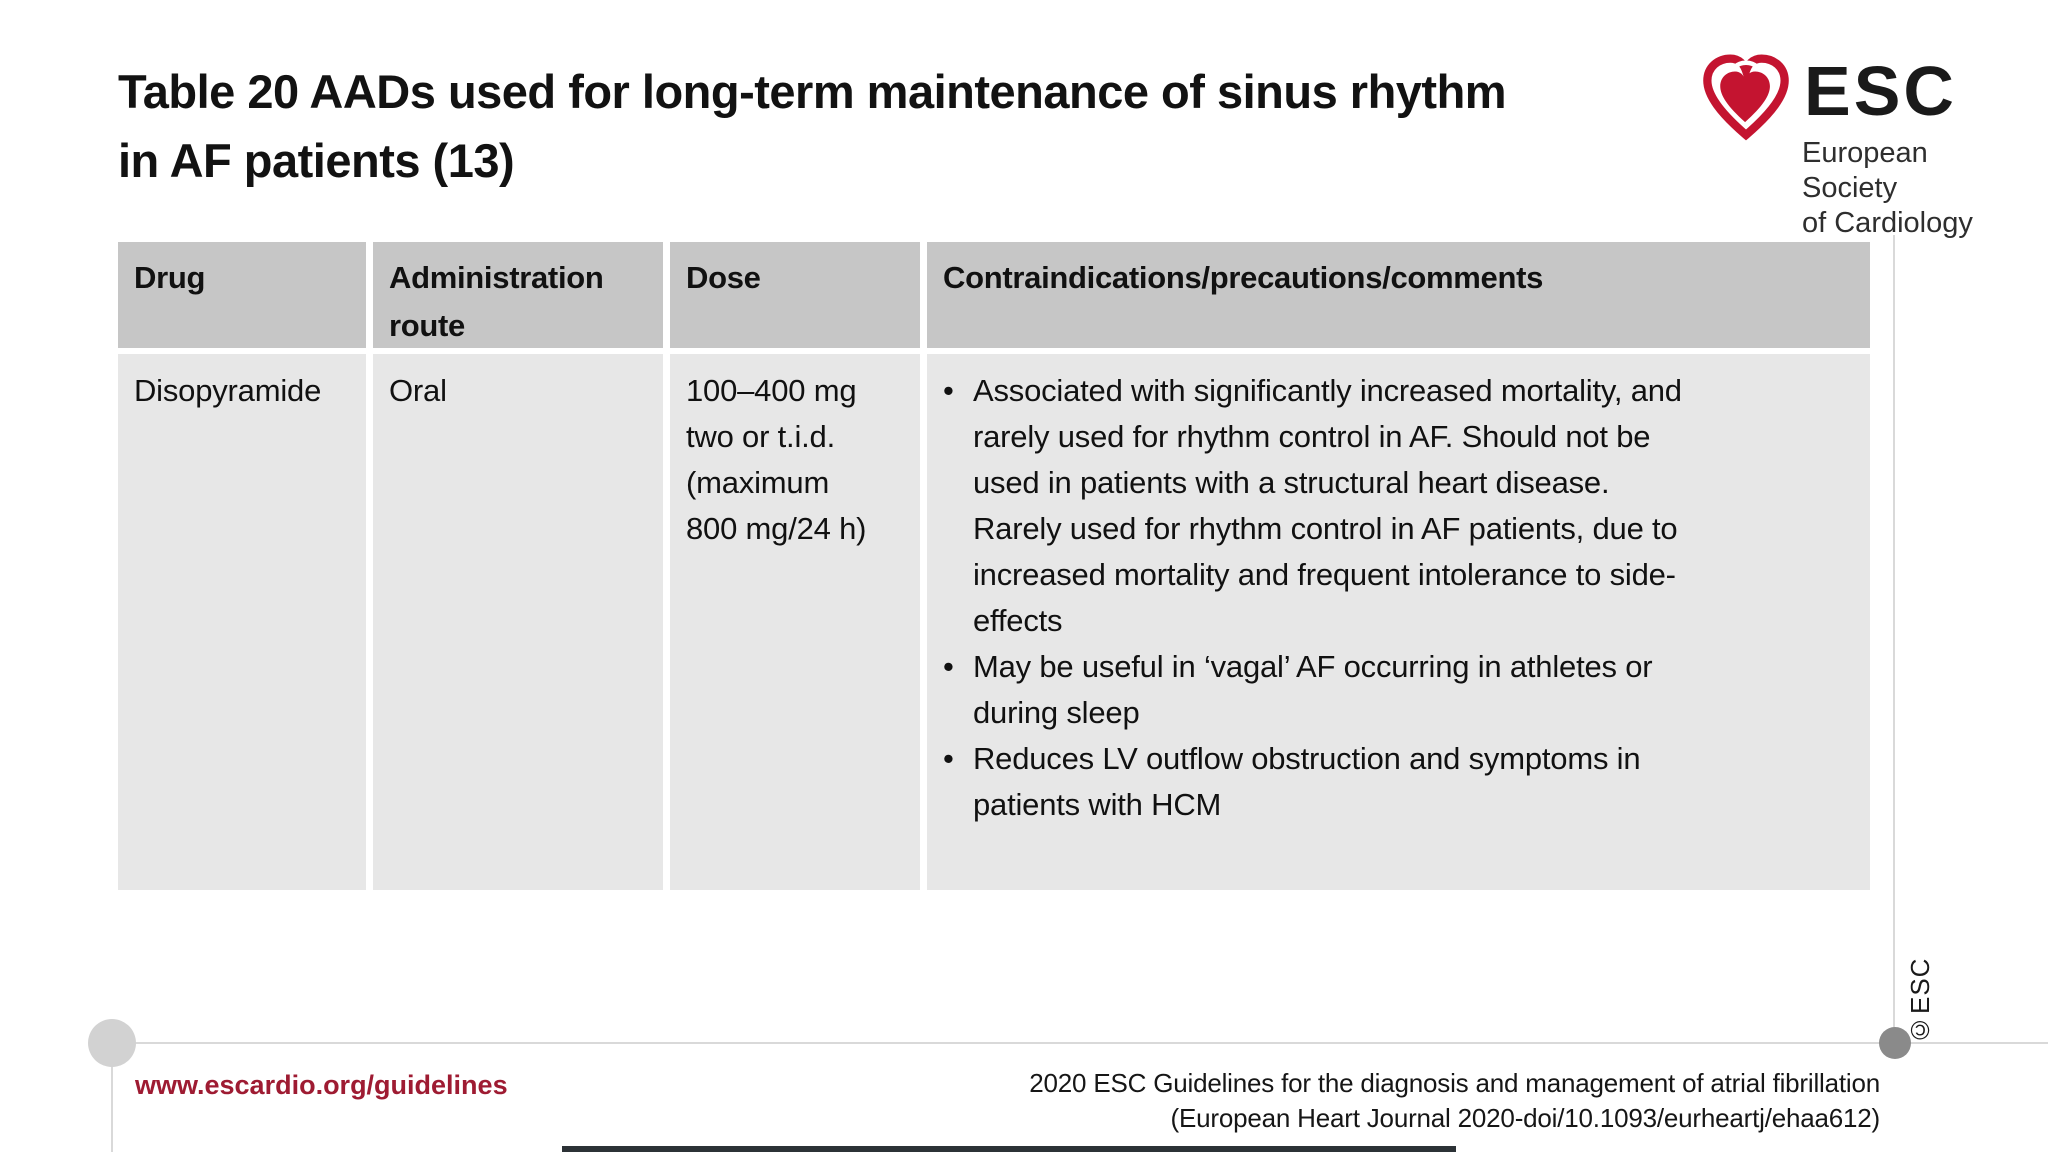 Image resolution: width=2048 pixels, height=1152 pixels. Describe the element at coordinates (518, 622) in the screenshot. I see `cell-route: Oral` at that location.